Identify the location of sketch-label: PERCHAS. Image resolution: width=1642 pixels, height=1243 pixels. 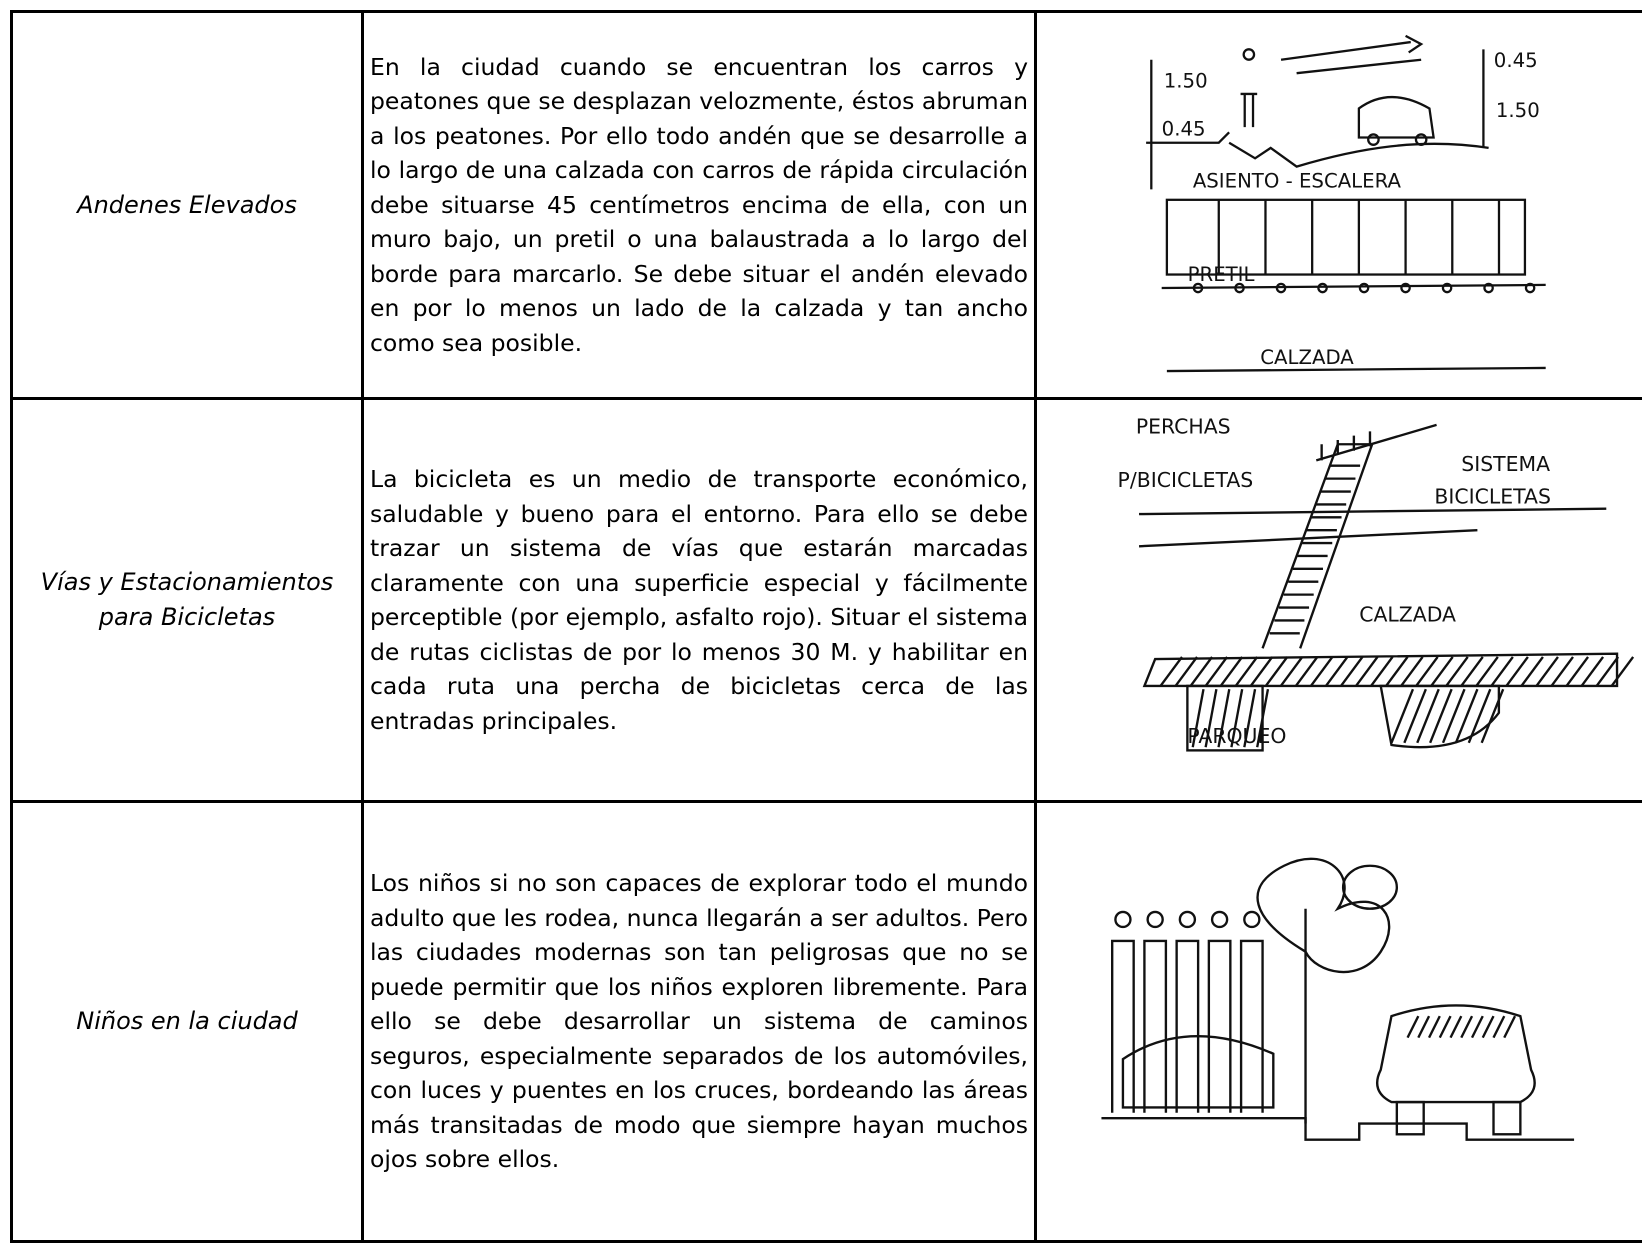
(1183, 427).